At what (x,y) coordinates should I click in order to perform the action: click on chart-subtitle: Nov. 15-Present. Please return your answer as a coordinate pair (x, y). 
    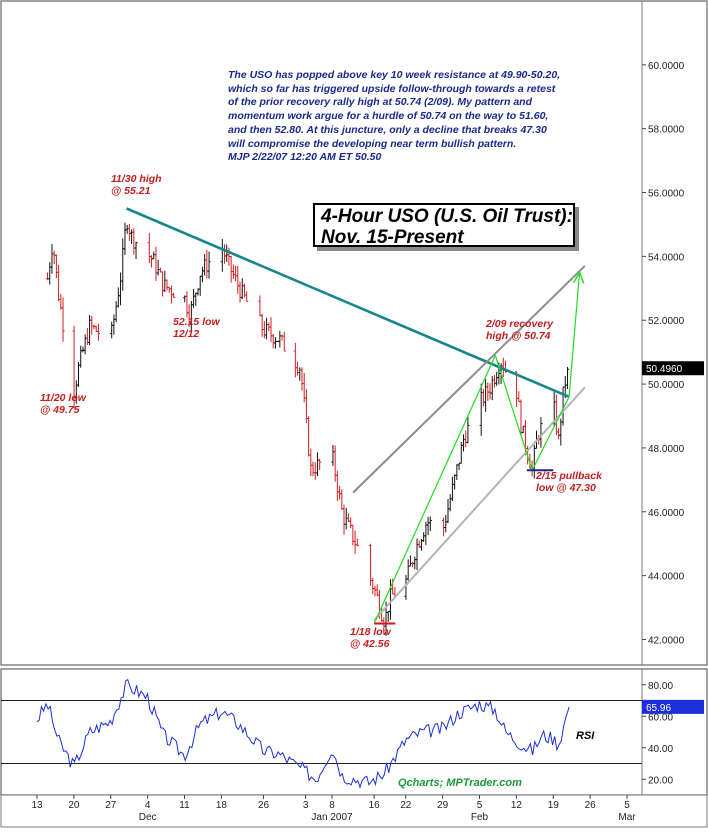
    Looking at the image, I should click on (392, 237).